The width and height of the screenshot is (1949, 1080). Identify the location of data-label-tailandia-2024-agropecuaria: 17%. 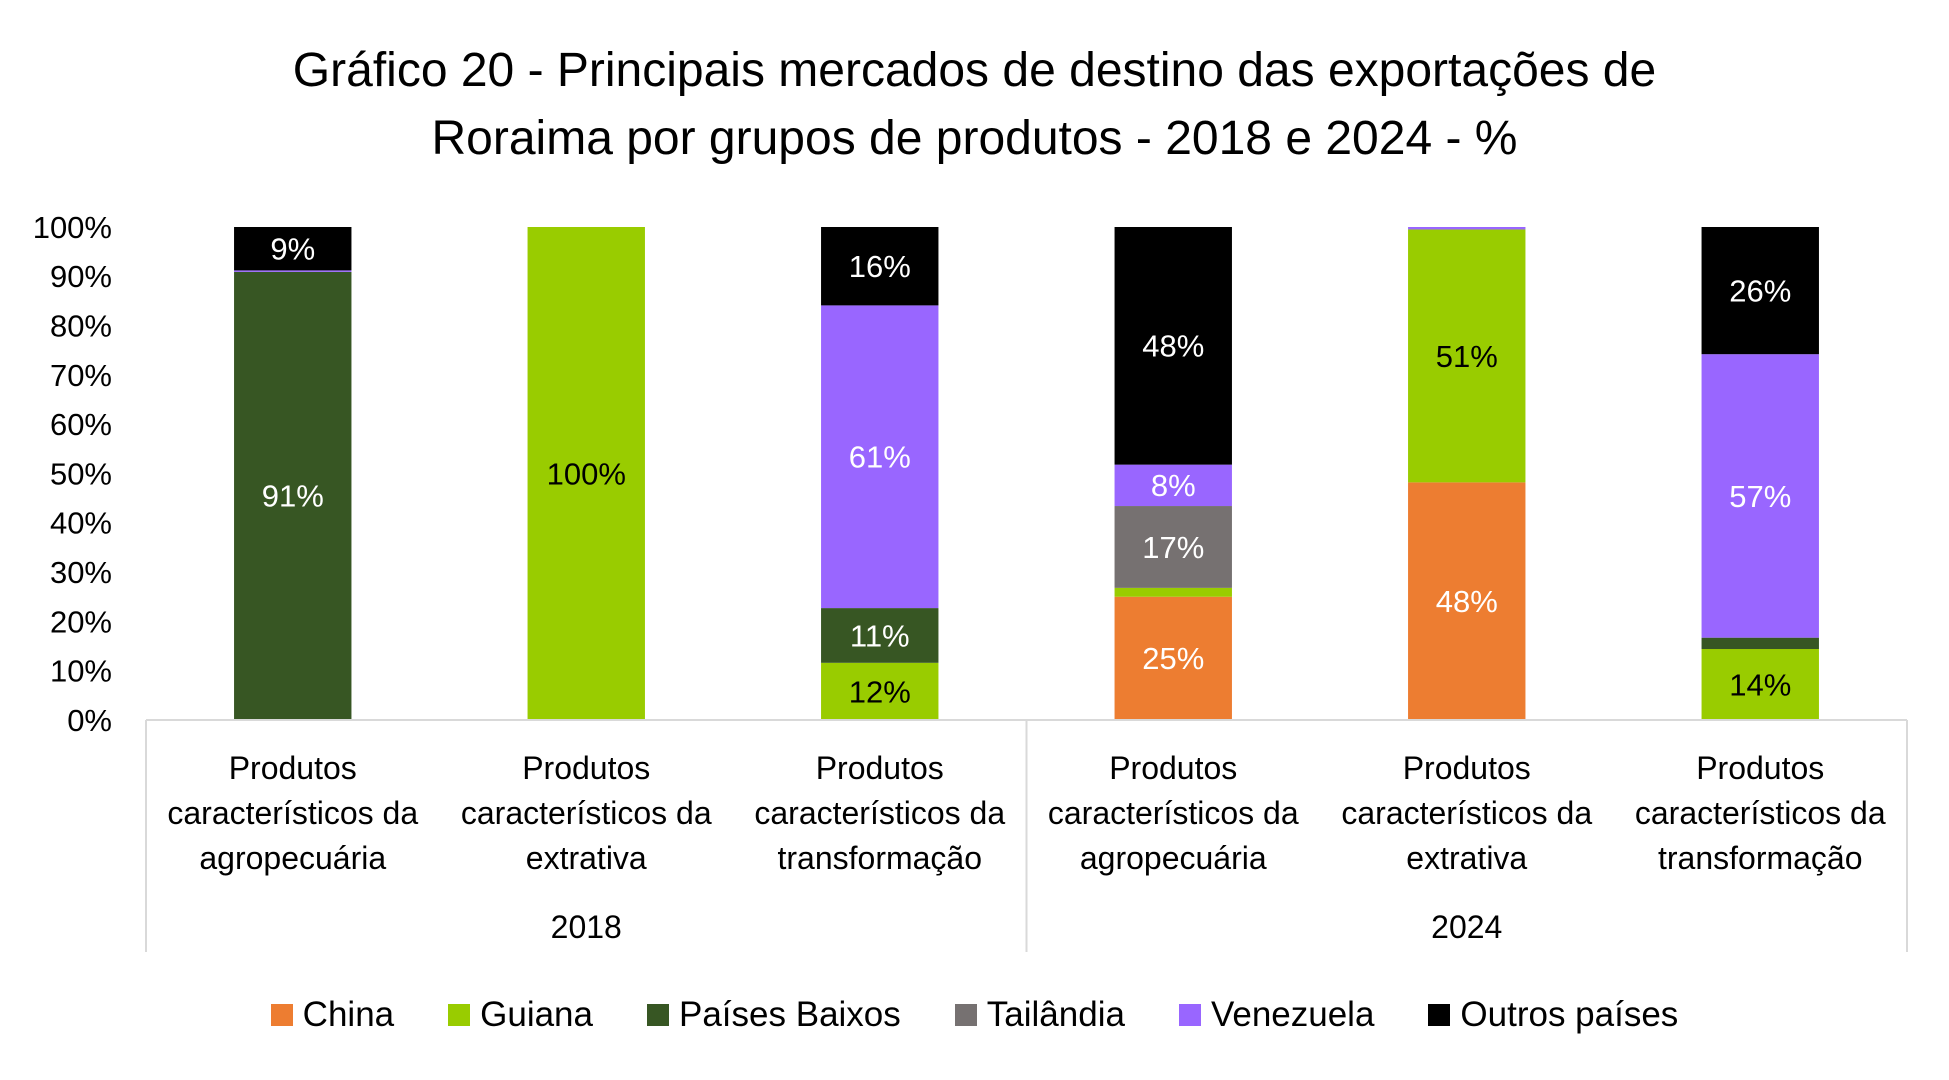
(1173, 547).